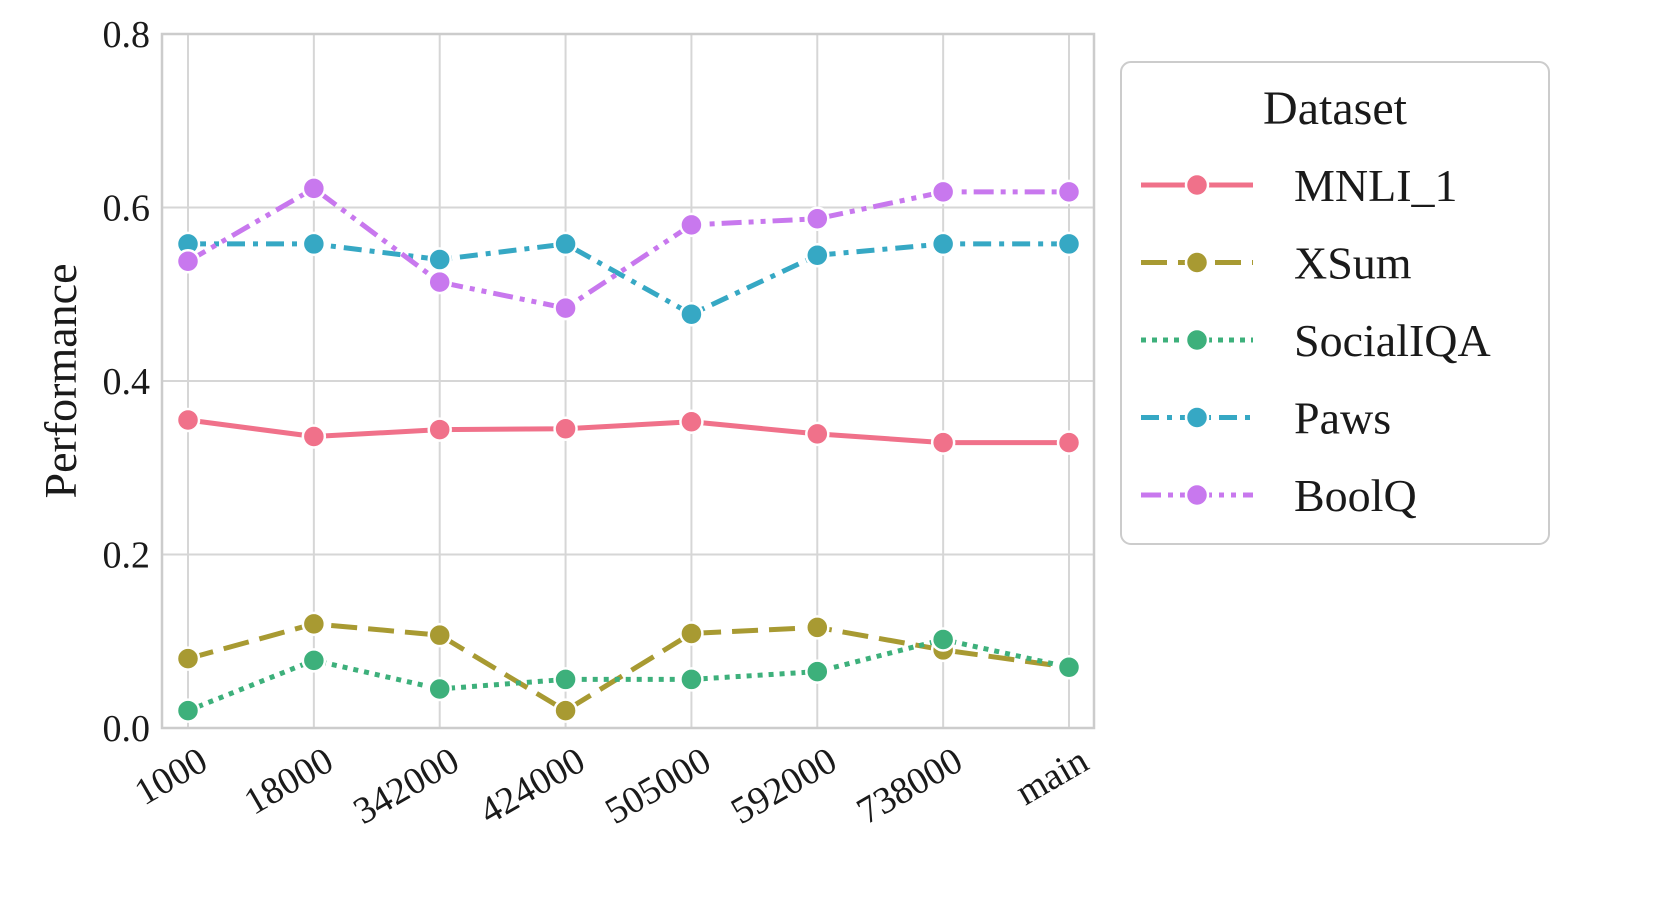 This screenshot has height=924, width=1661. Describe the element at coordinates (1353, 263) in the screenshot. I see `legend-label: XSum` at that location.